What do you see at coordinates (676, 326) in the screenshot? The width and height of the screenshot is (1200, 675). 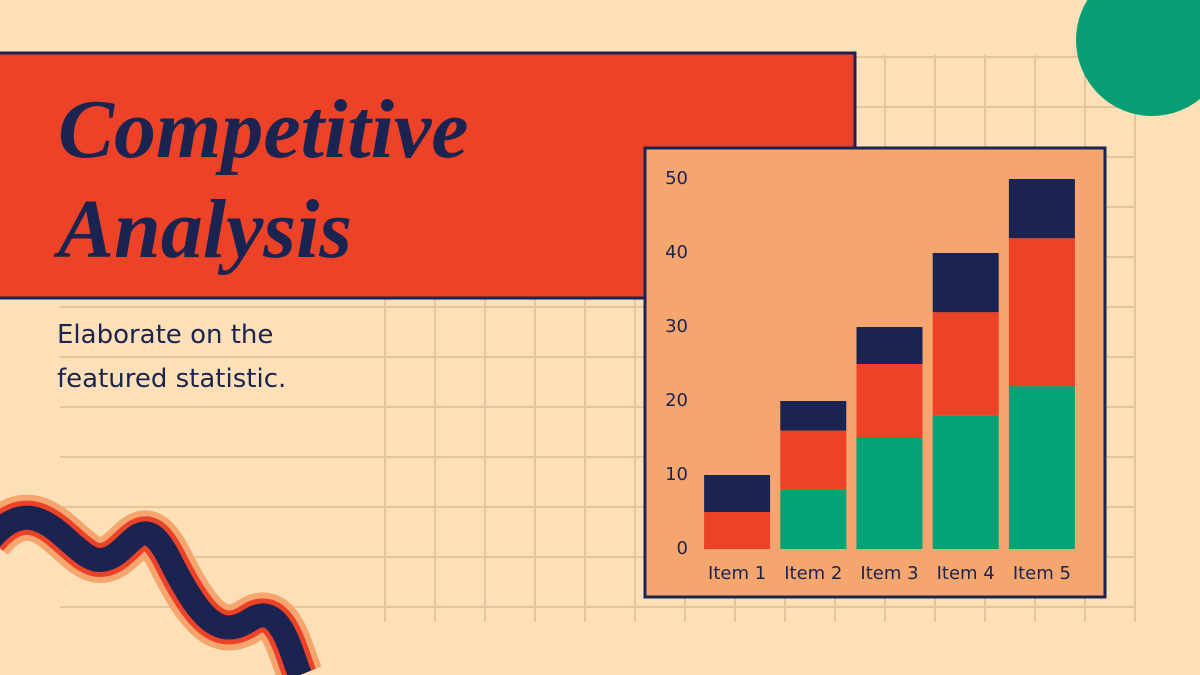 I see `y-tick-label: 30` at bounding box center [676, 326].